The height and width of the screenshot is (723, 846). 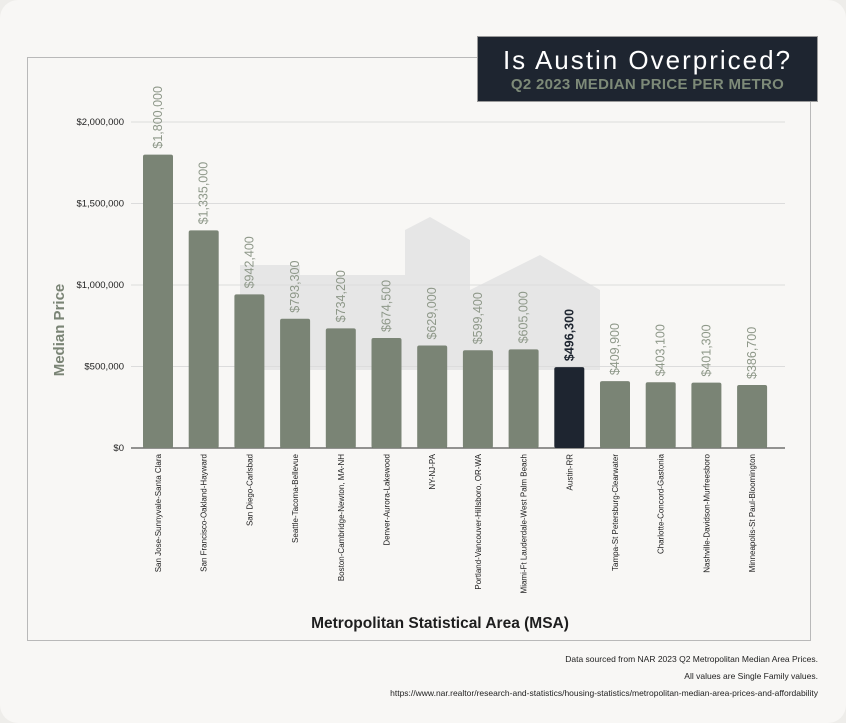 What do you see at coordinates (661, 350) in the screenshot?
I see `data-label: $403,100` at bounding box center [661, 350].